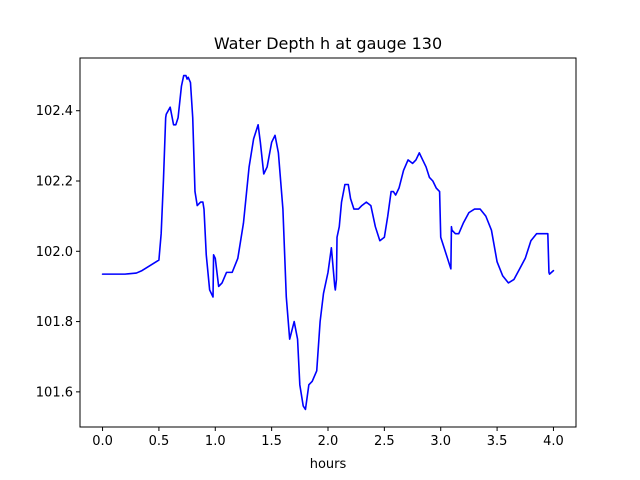 Image resolution: width=640 pixels, height=480 pixels. What do you see at coordinates (328, 43) in the screenshot?
I see `chart-title: Water Depth h at gauge 130` at bounding box center [328, 43].